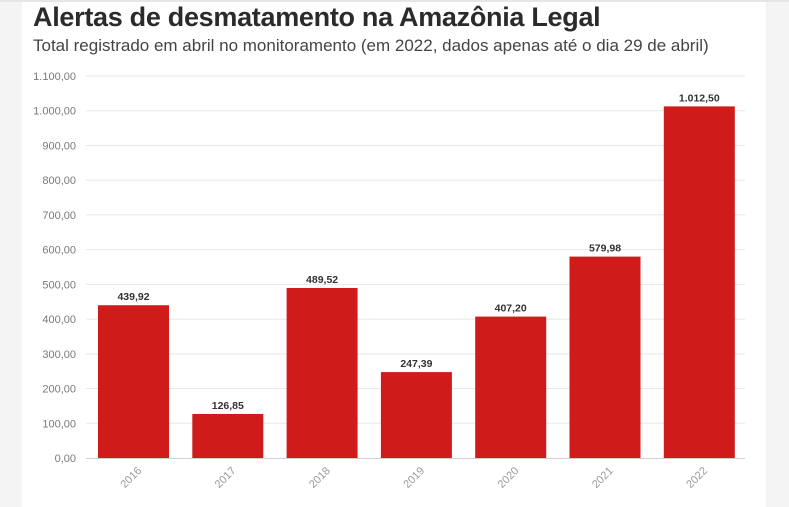 This screenshot has height=507, width=789. What do you see at coordinates (59, 146) in the screenshot?
I see `y-tick-label: 900,00` at bounding box center [59, 146].